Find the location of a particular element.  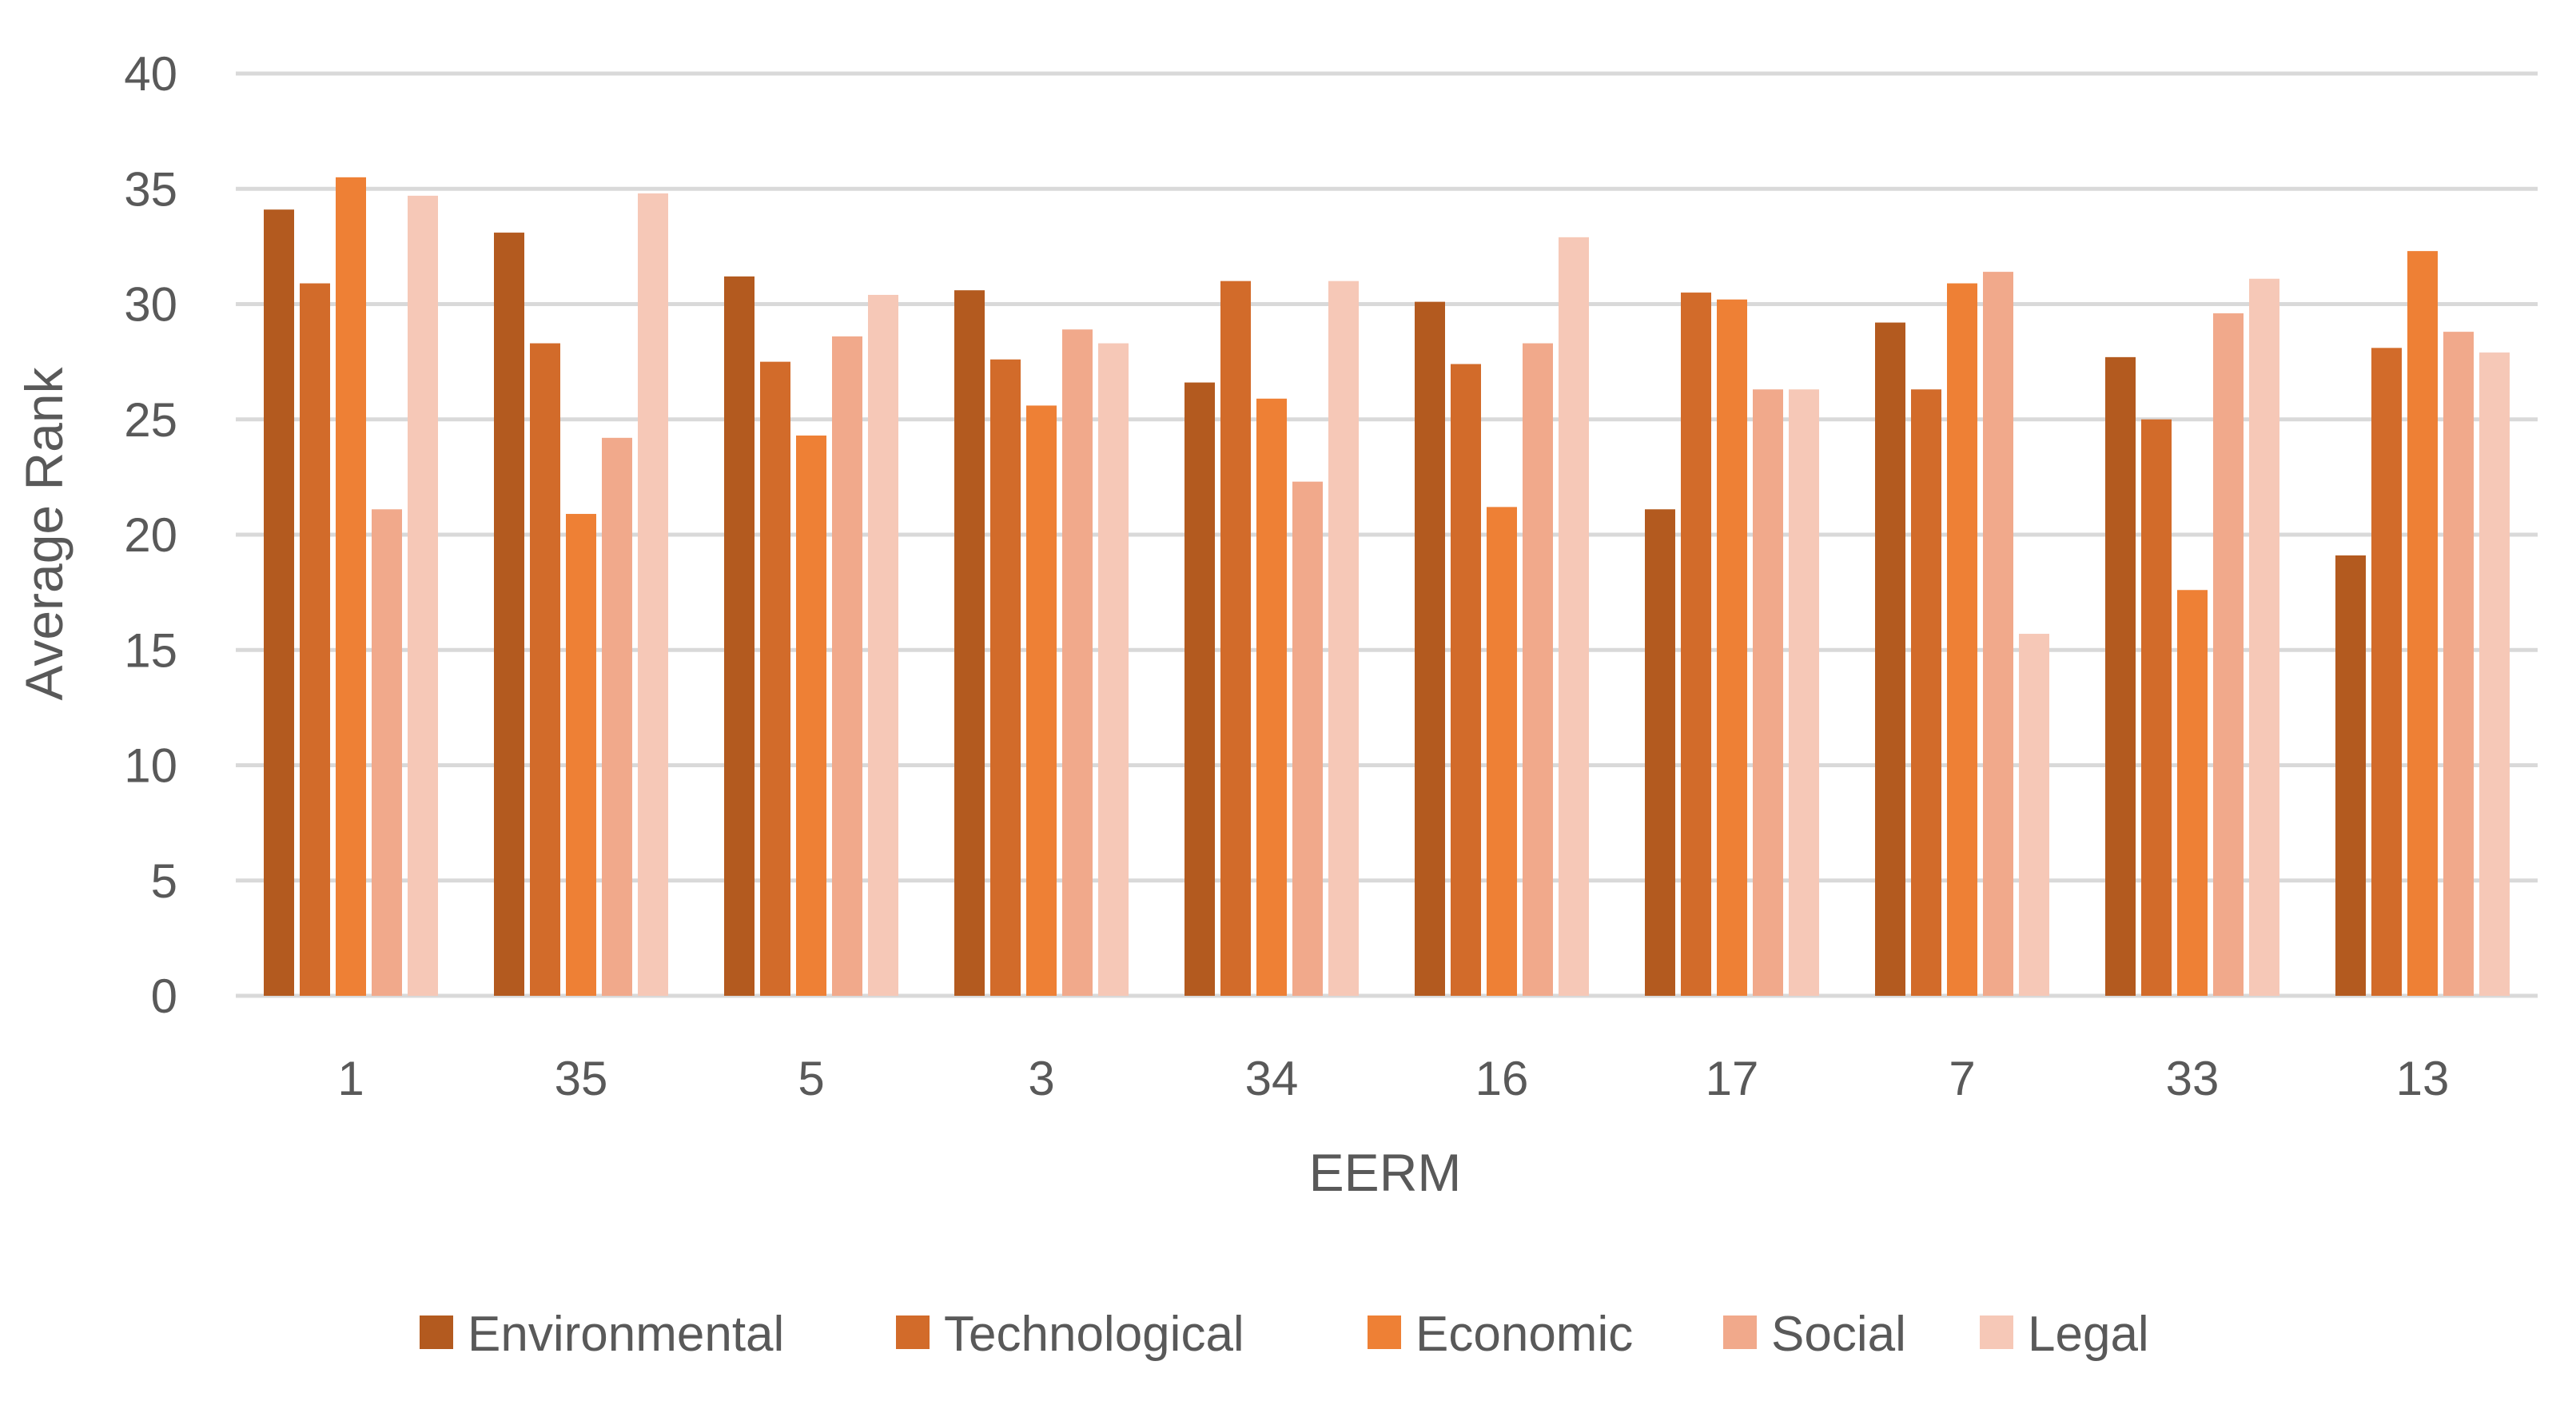

y-axis-ticks: 0 5 10 15 20 25 30 35 40 is located at coordinates (150, 535).